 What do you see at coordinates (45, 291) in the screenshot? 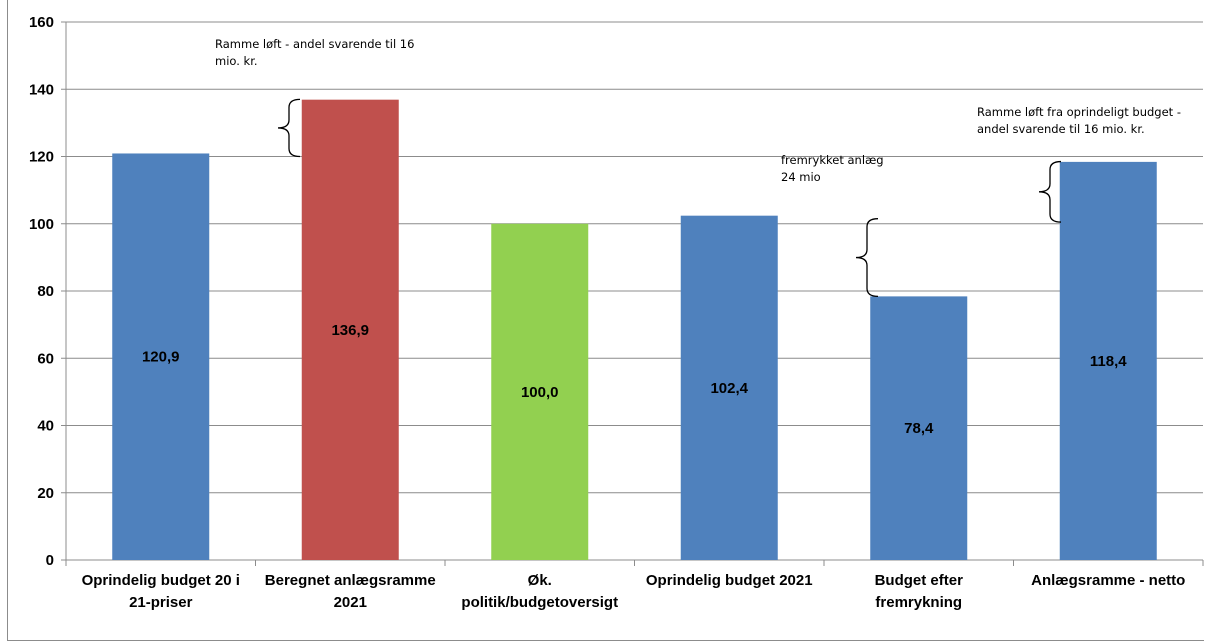
I see `y-tick-label: 80` at bounding box center [45, 291].